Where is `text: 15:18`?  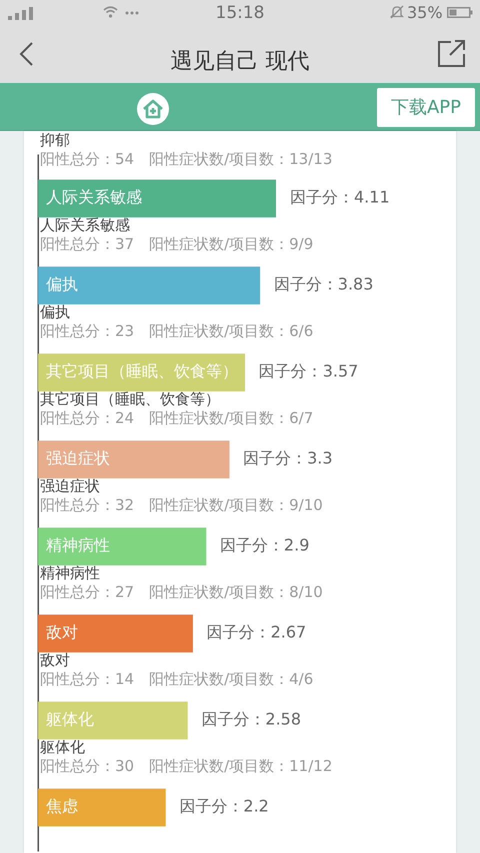
text: 15:18 is located at coordinates (240, 13).